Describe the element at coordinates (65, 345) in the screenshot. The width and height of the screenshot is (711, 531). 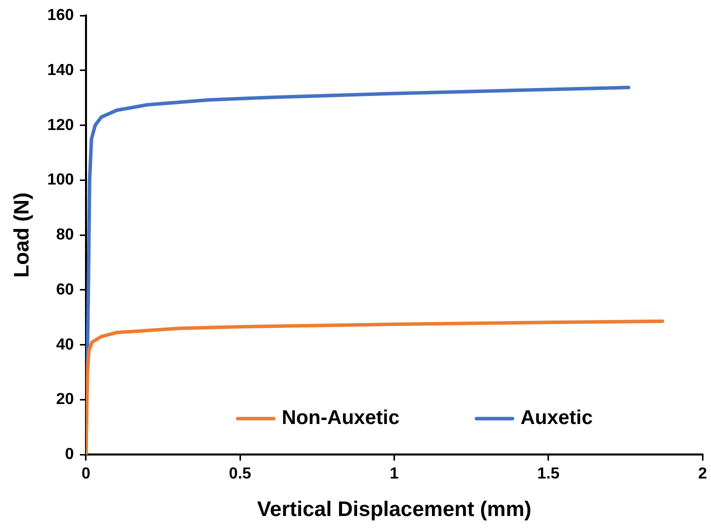
I see `y-tick-label: 40` at that location.